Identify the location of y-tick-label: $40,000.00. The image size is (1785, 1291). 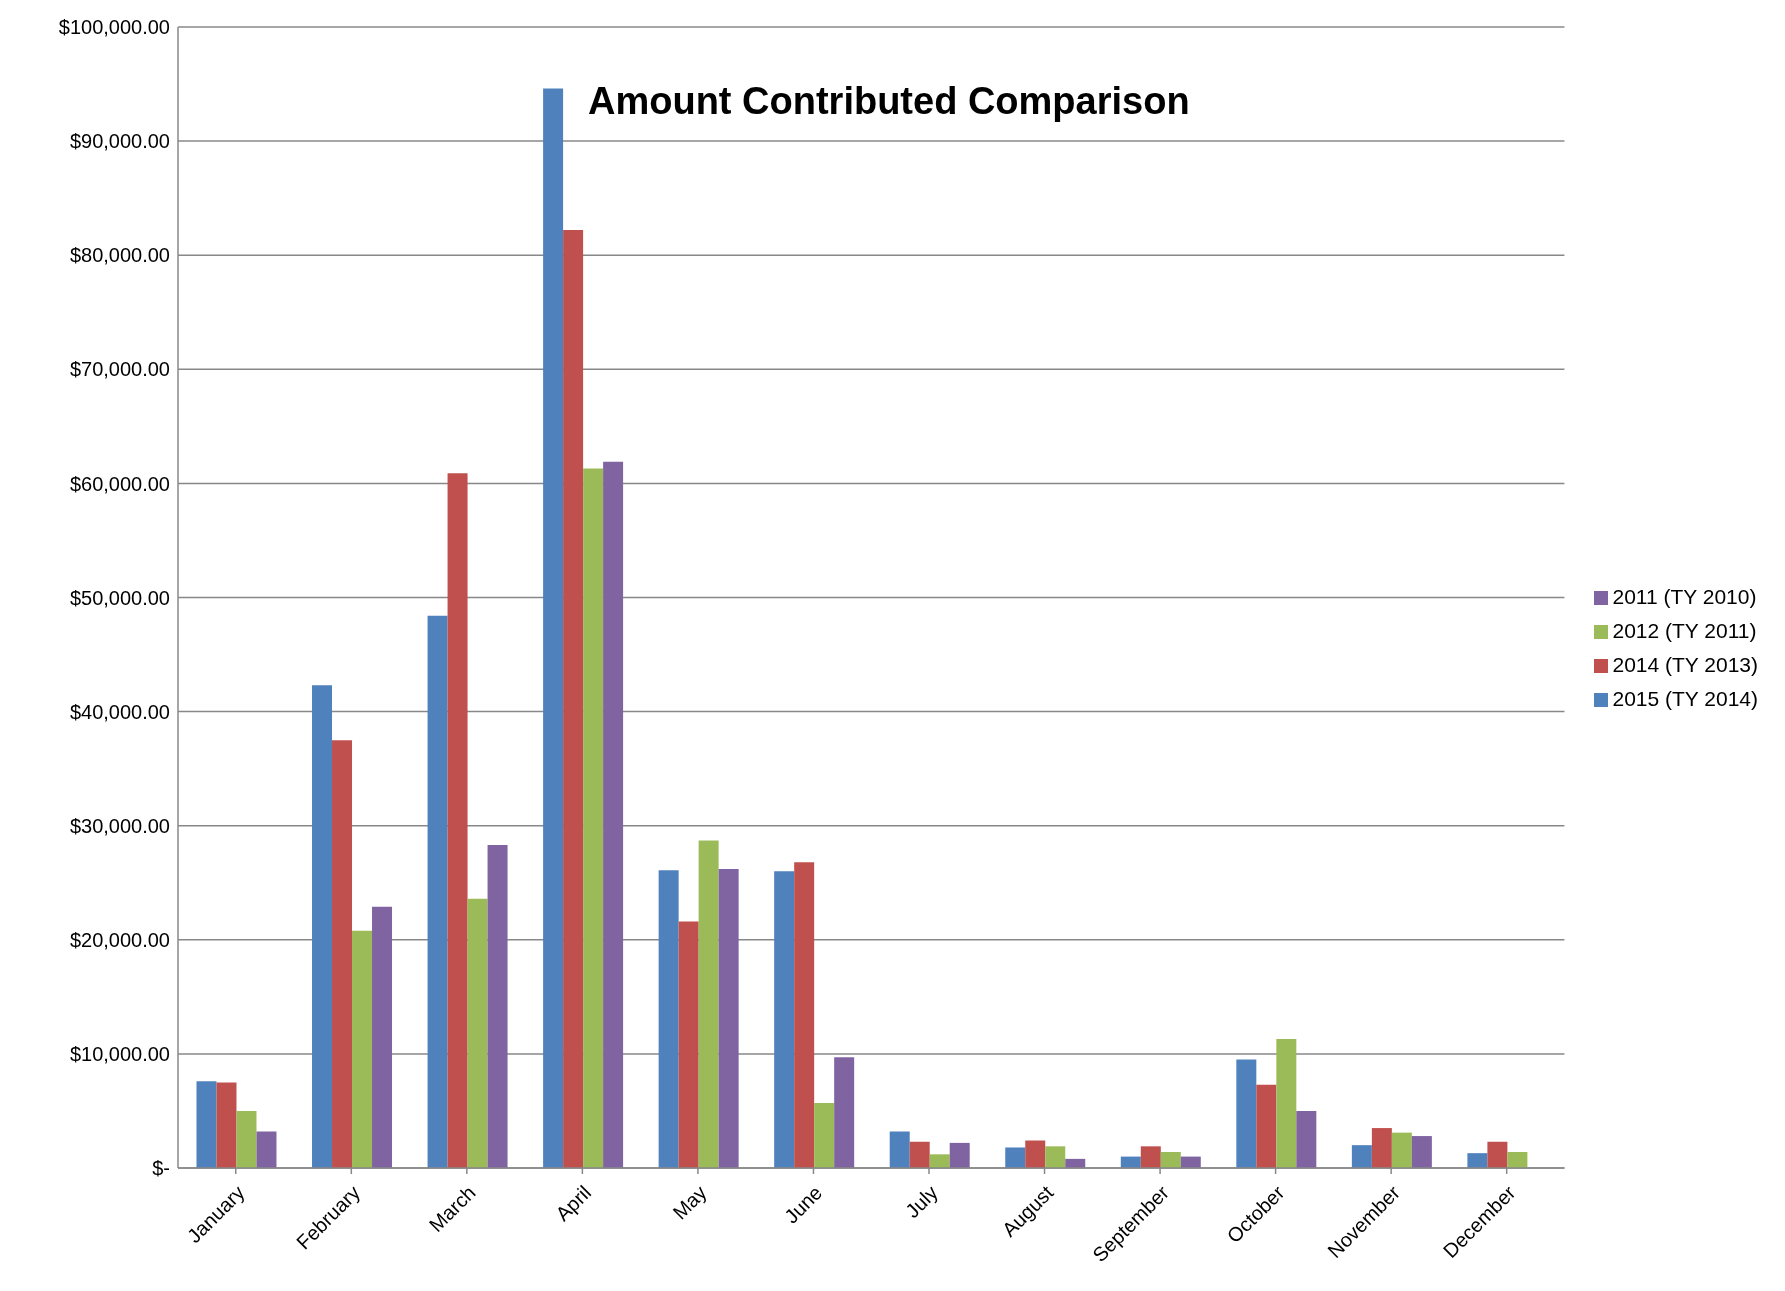
(119, 711).